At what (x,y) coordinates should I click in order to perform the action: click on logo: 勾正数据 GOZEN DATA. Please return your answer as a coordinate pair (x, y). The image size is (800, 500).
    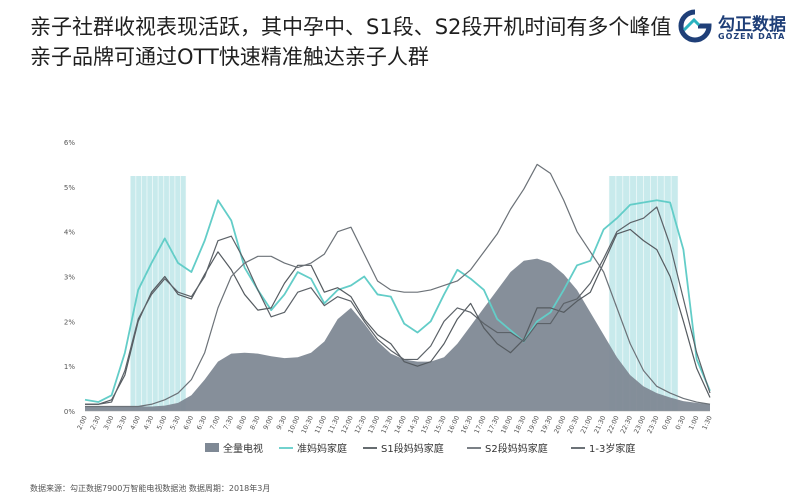
    Looking at the image, I should click on (736, 28).